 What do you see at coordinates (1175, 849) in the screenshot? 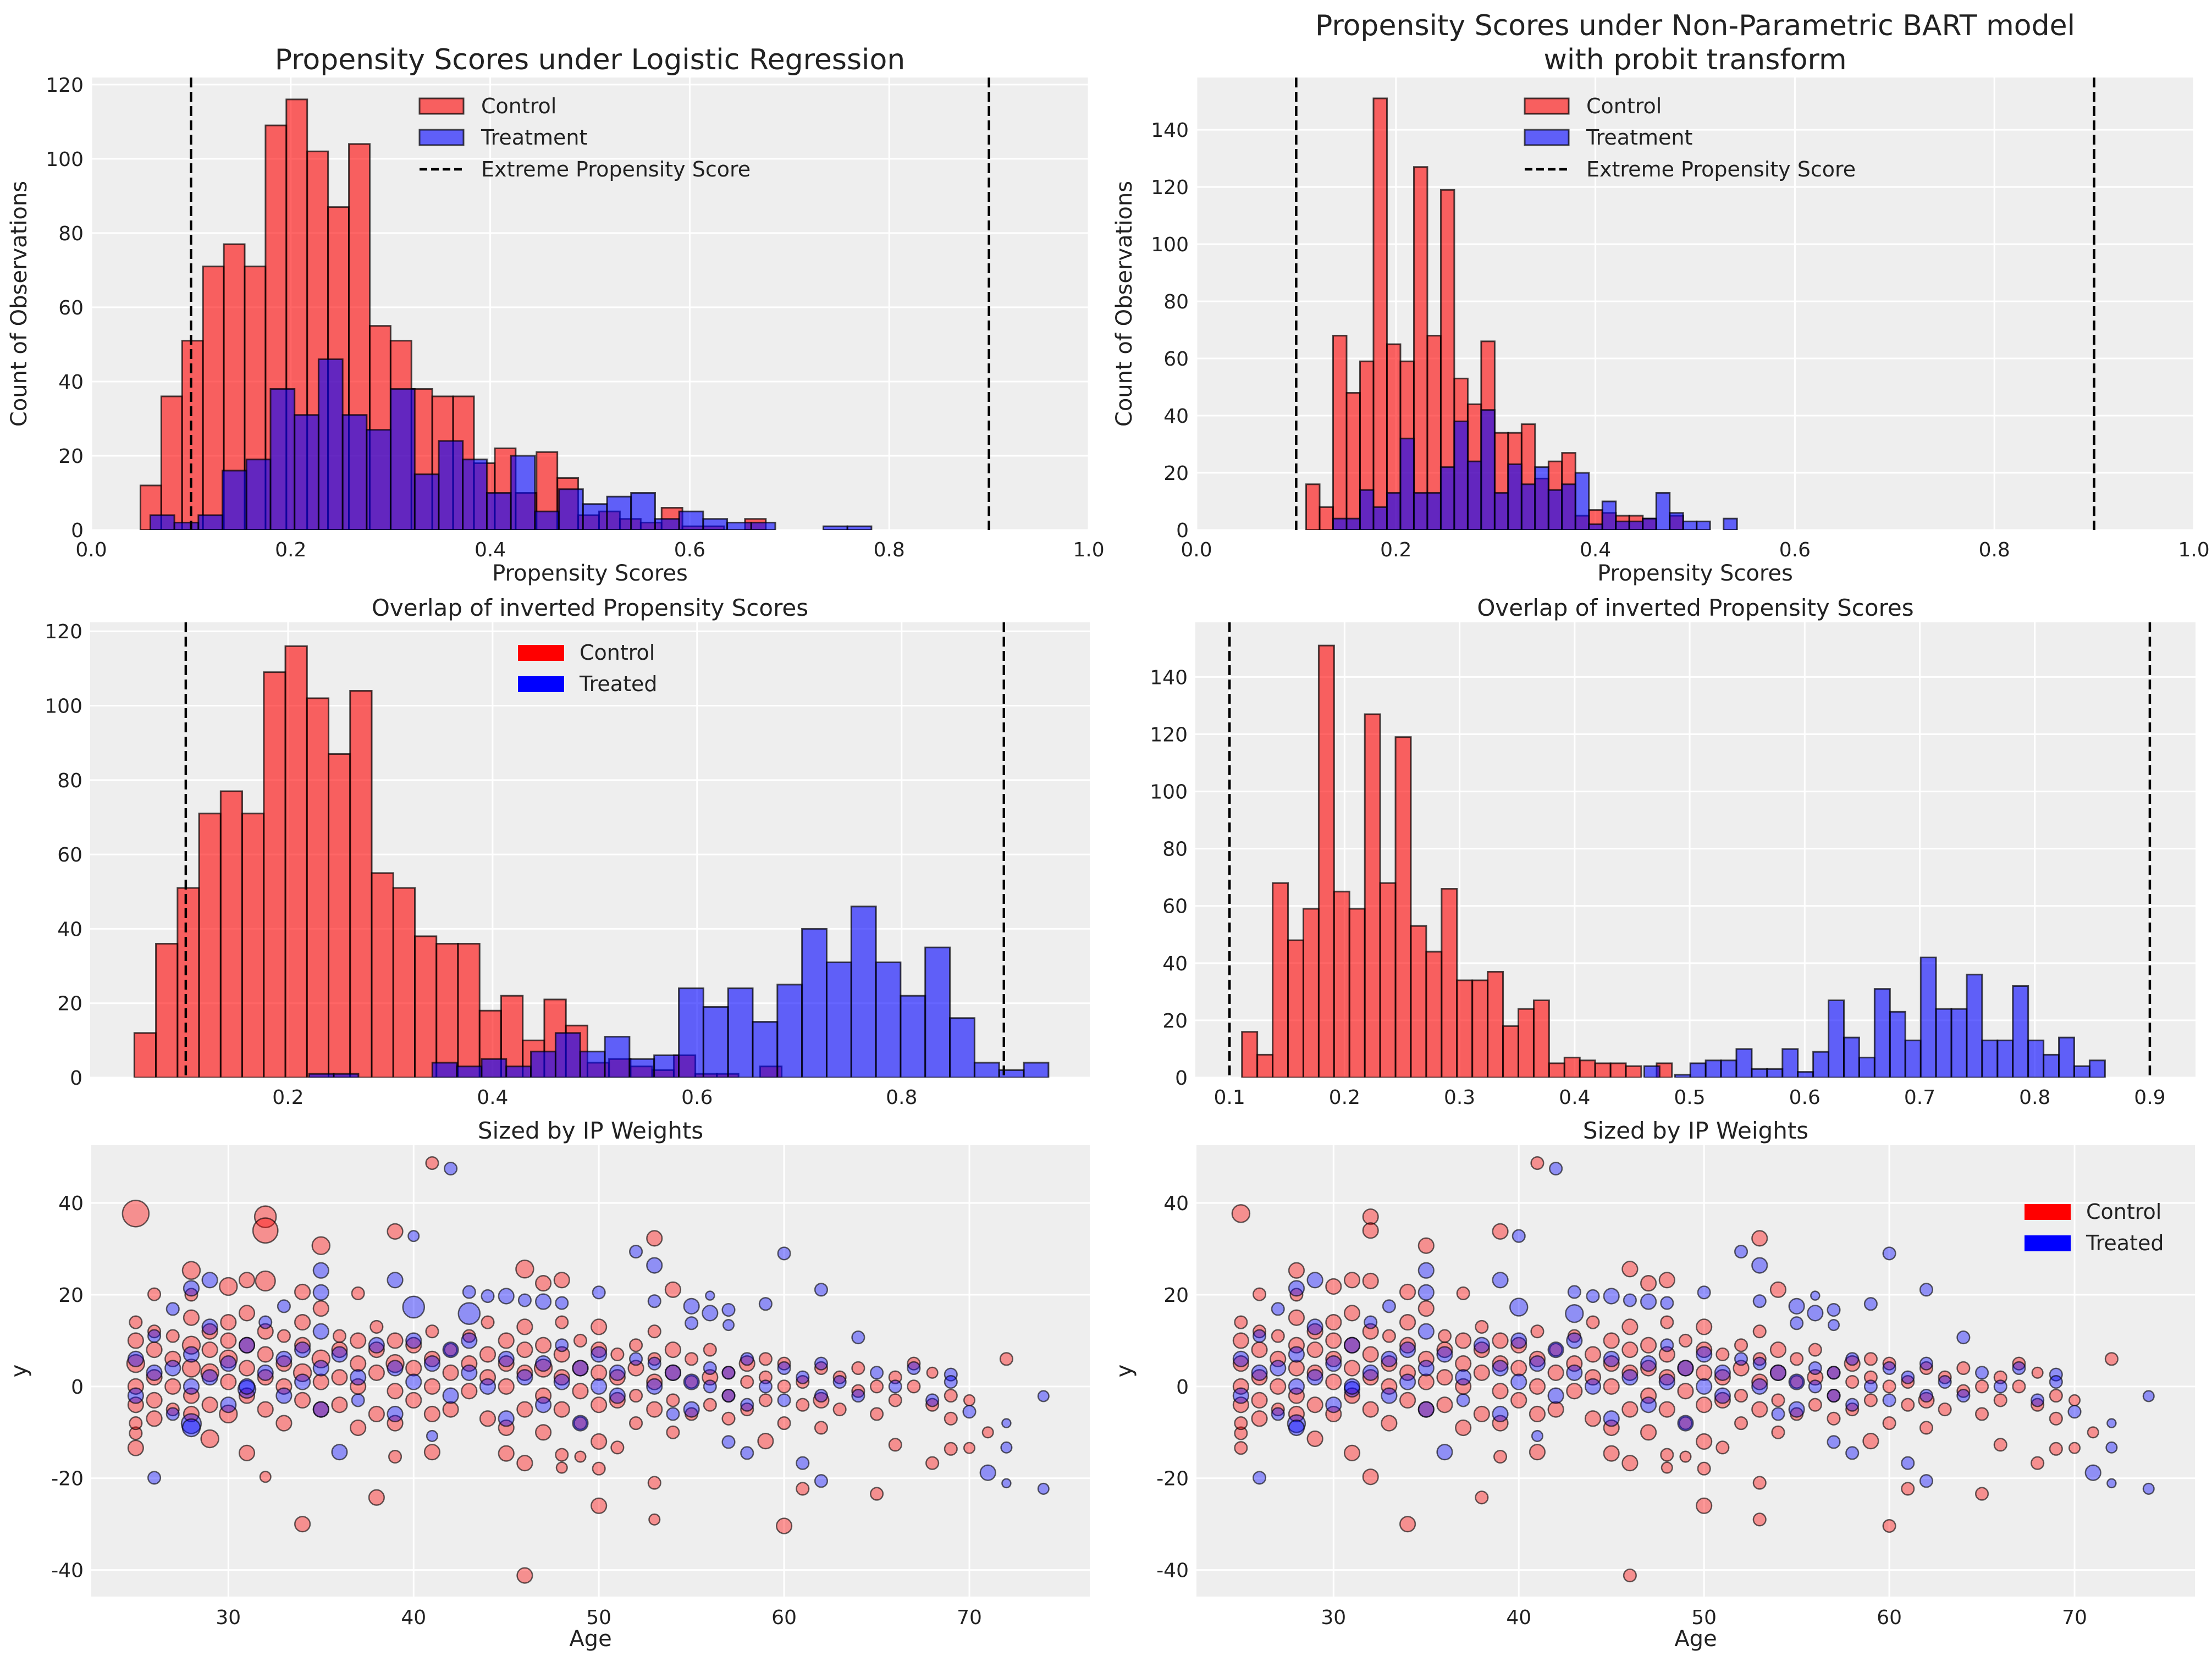
I see `y-tick-label: 80` at bounding box center [1175, 849].